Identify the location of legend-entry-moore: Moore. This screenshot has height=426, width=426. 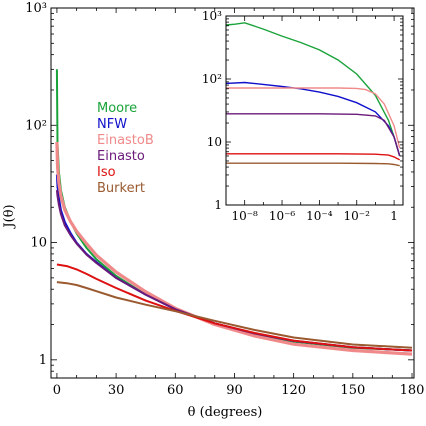
(117, 108).